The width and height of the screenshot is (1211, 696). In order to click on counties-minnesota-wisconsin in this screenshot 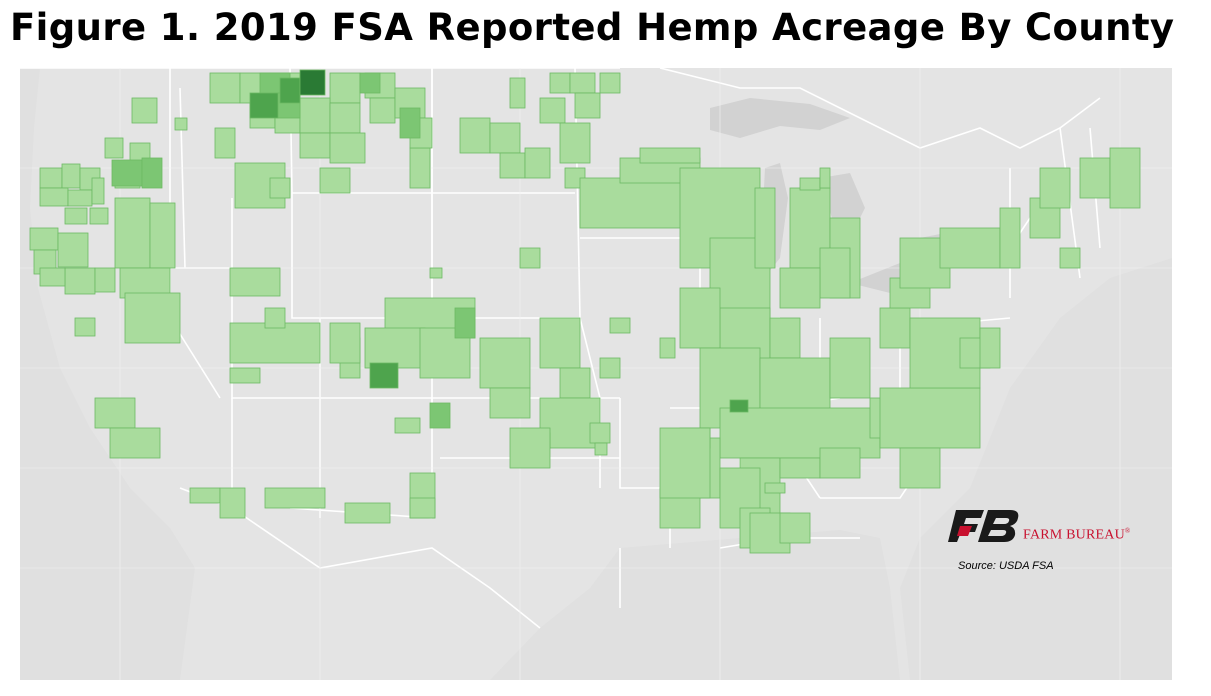, I will do `click(720, 263)`.